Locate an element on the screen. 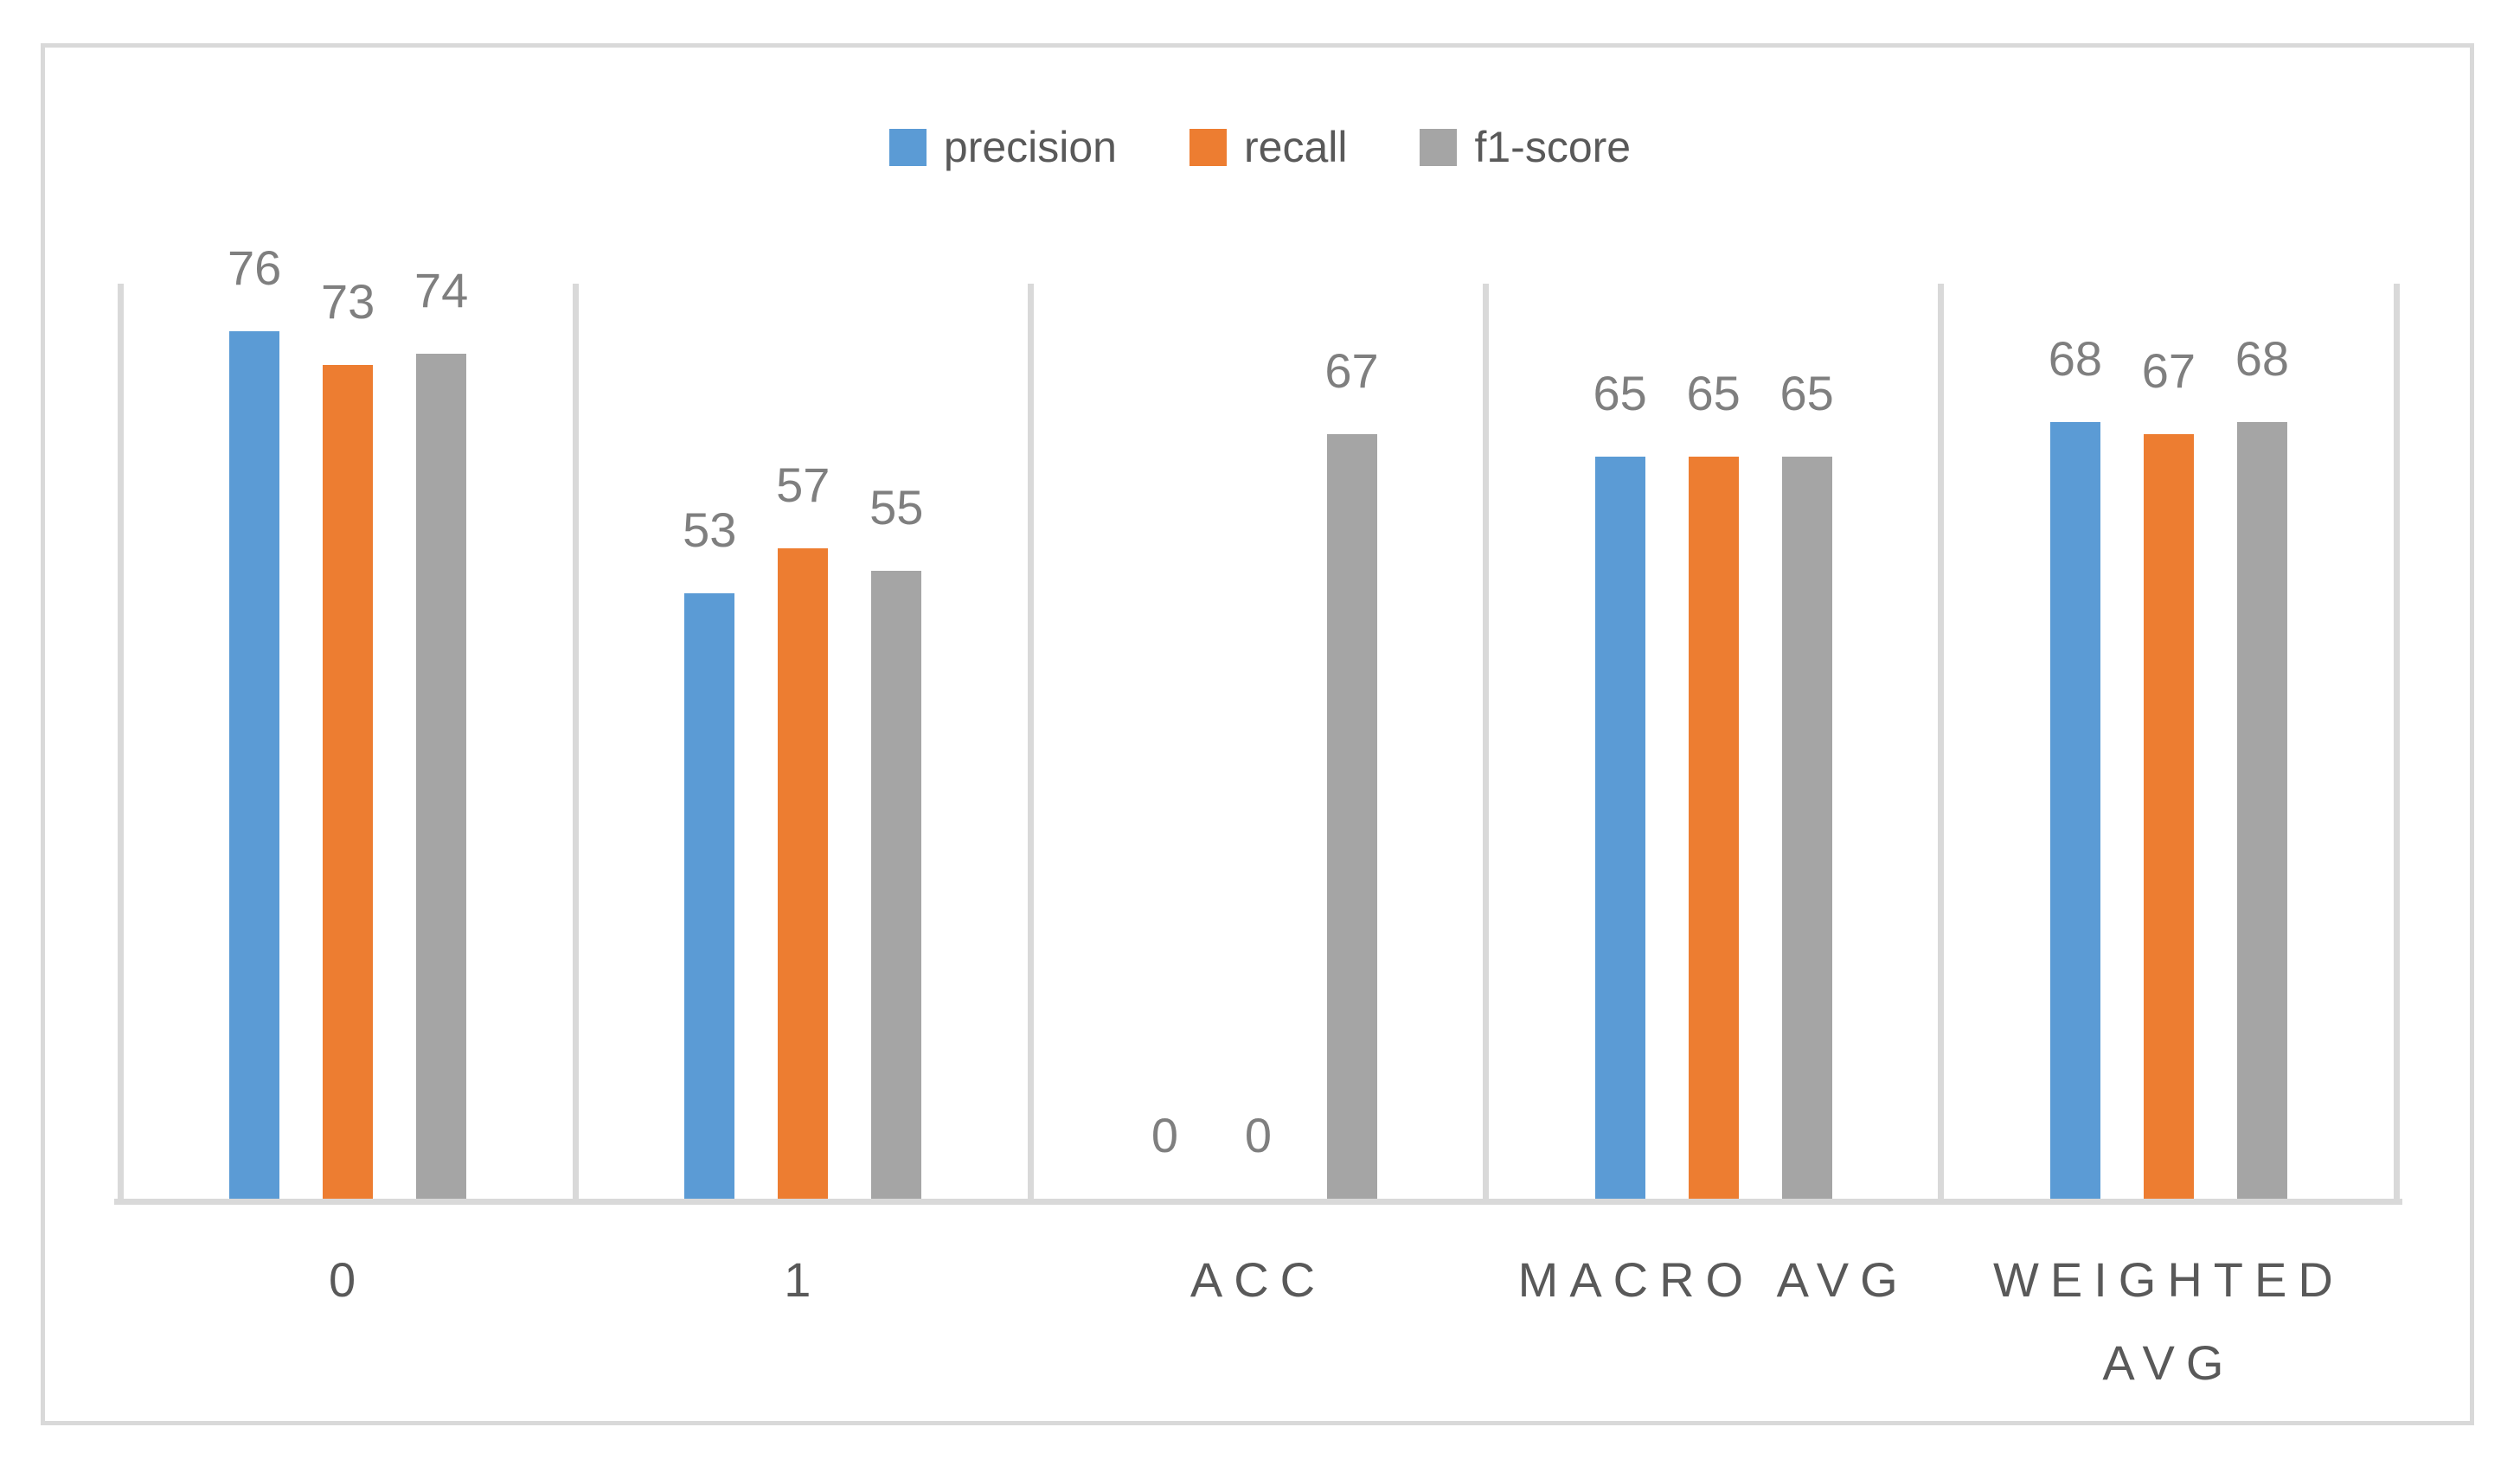 This screenshot has height=1472, width=2520. category-label-macro-avg: MACRO AVG is located at coordinates (1713, 1279).